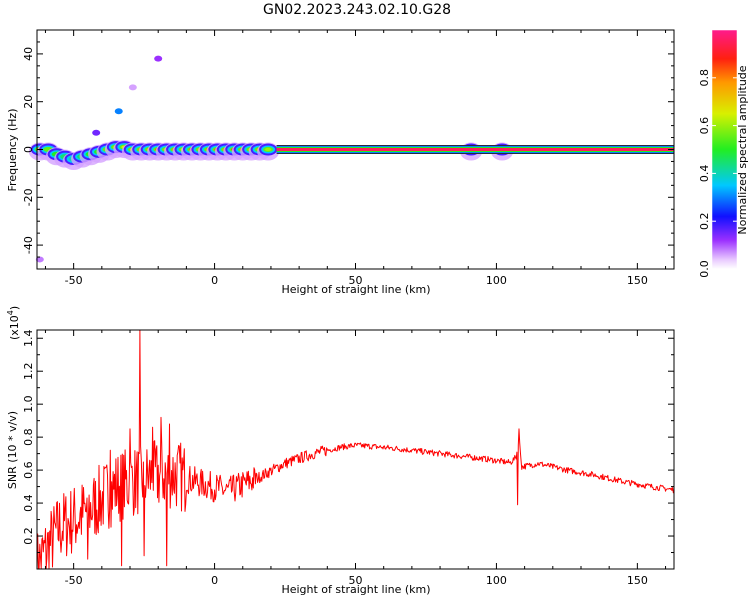 Image resolution: width=750 pixels, height=600 pixels. I want to click on snr-xtick-label-2: 50, so click(356, 580).